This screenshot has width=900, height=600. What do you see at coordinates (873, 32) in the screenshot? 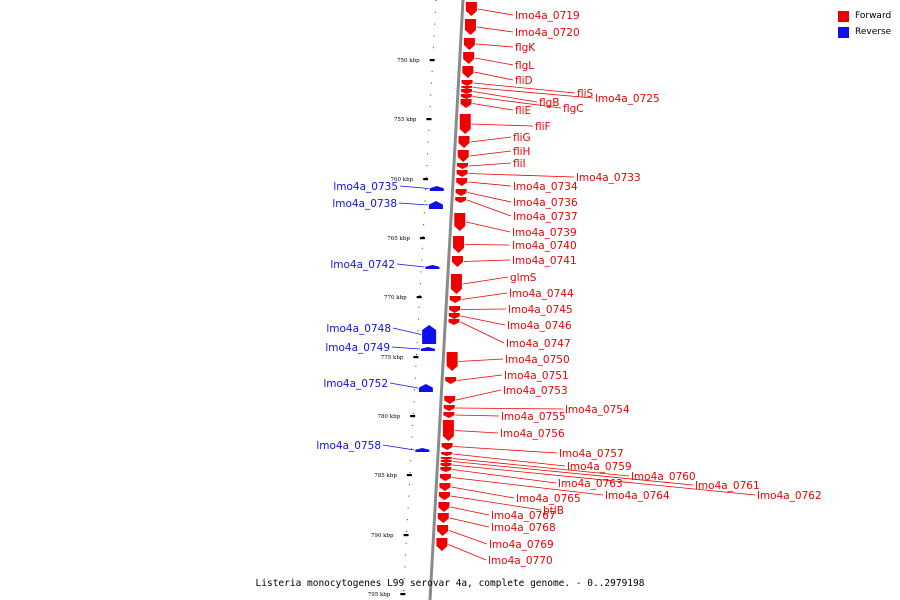
I see `legend-reverse-label: Reverse` at bounding box center [873, 32].